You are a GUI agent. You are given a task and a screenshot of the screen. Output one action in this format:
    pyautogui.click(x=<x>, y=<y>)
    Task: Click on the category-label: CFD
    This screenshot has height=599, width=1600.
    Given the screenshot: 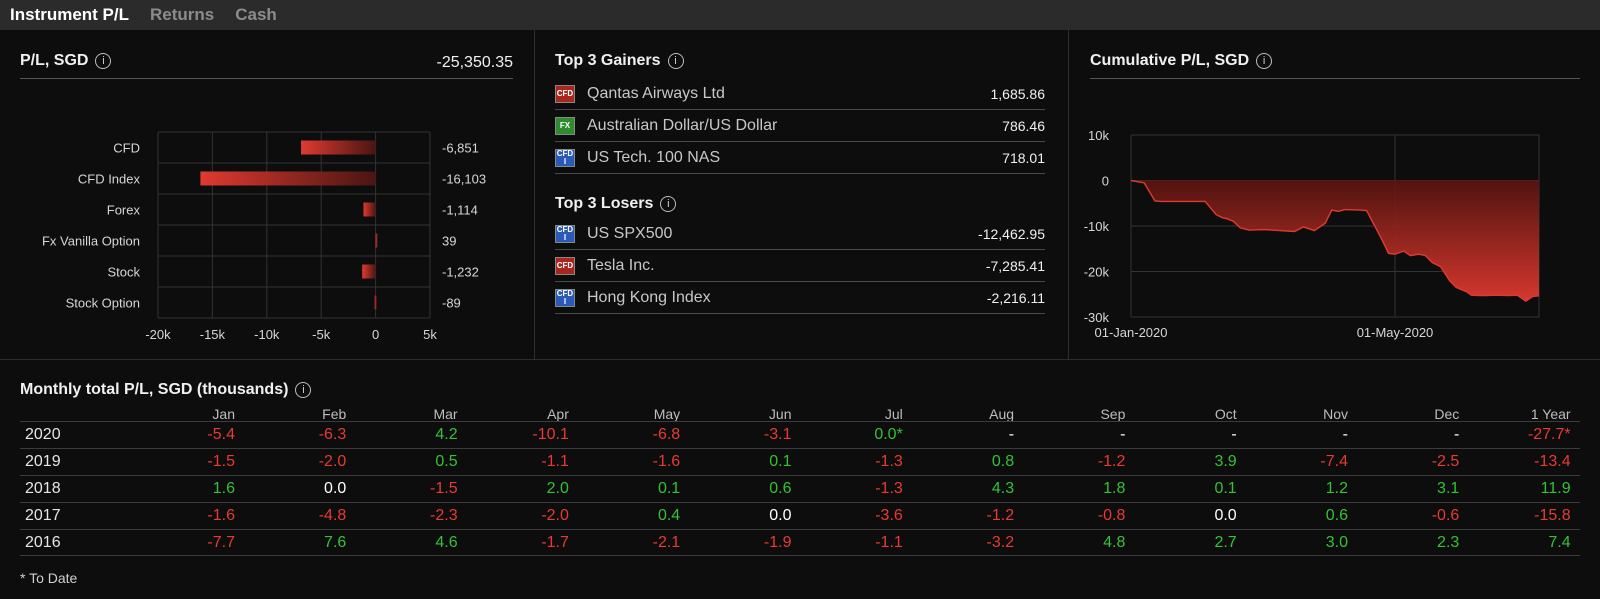 What is the action you would take?
    pyautogui.click(x=126, y=148)
    